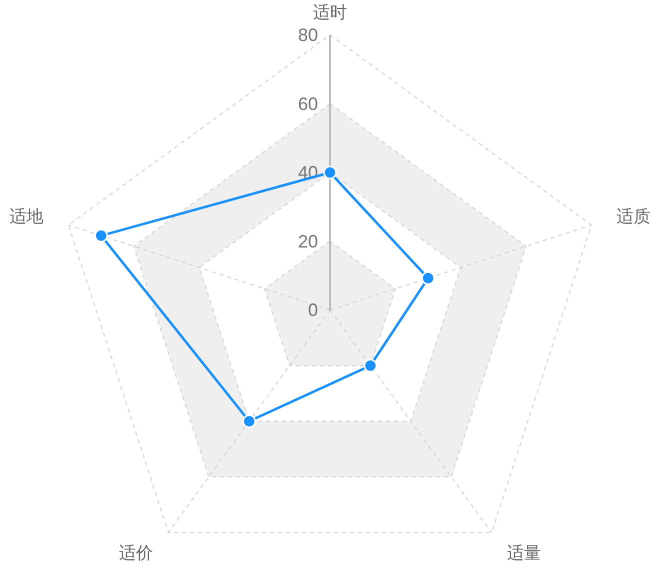 Image resolution: width=660 pixels, height=566 pixels. What do you see at coordinates (308, 35) in the screenshot?
I see `y-tick-label: 80` at bounding box center [308, 35].